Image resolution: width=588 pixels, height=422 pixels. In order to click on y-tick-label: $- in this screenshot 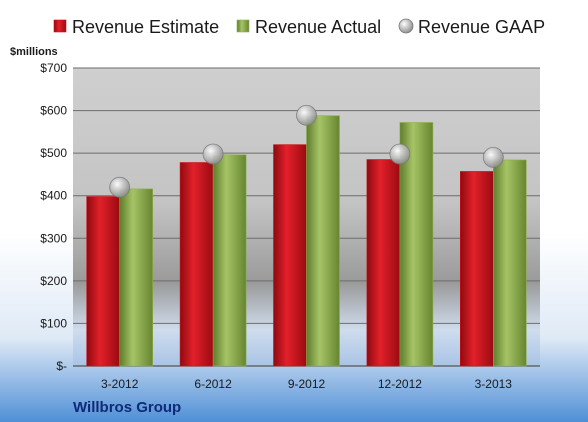, I will do `click(61, 366)`.